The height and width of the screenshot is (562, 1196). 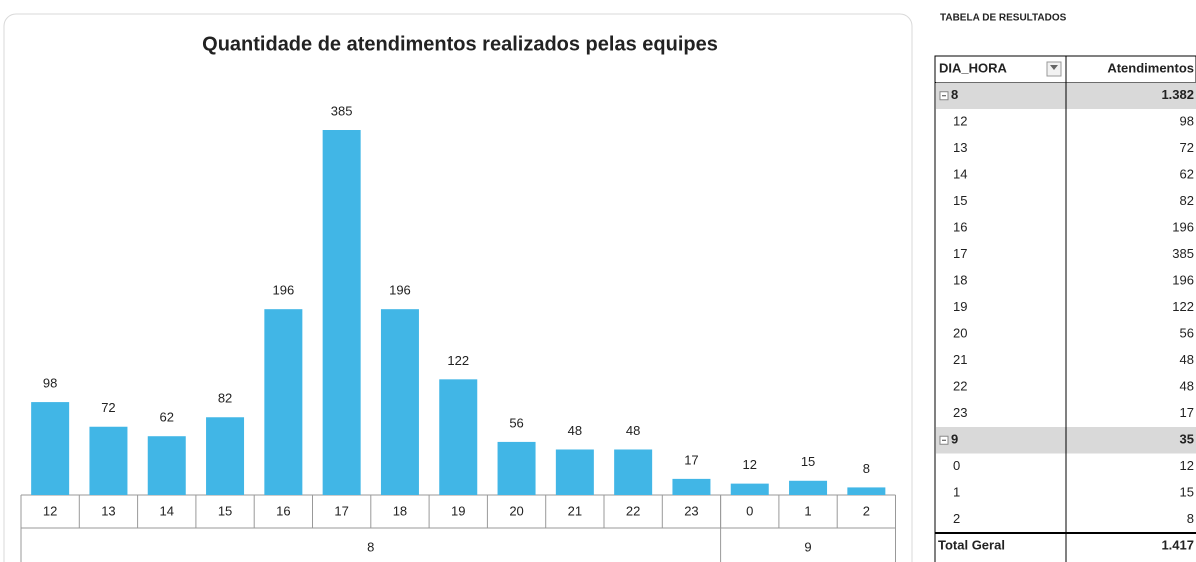 What do you see at coordinates (516, 422) in the screenshot?
I see `data-label: 56` at bounding box center [516, 422].